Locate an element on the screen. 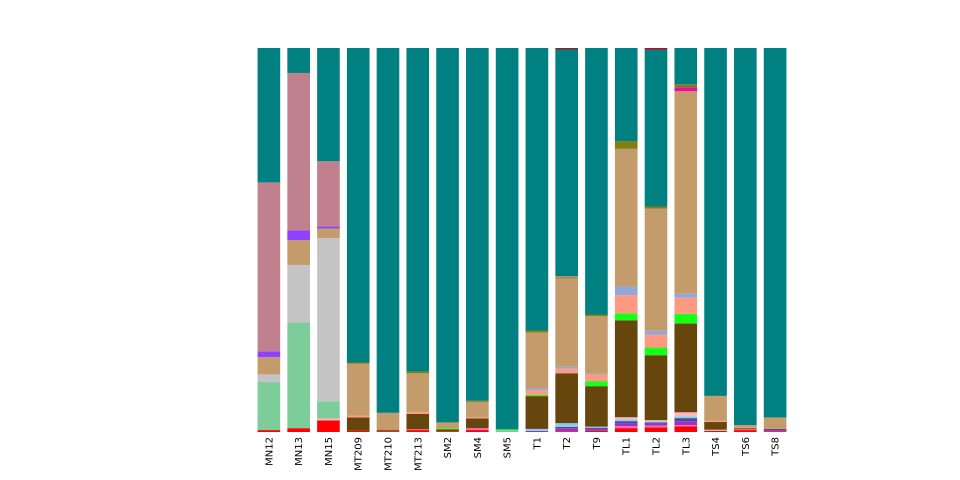 The width and height of the screenshot is (960, 480). x-tick-label-mt209: MT209 is located at coordinates (359, 454).